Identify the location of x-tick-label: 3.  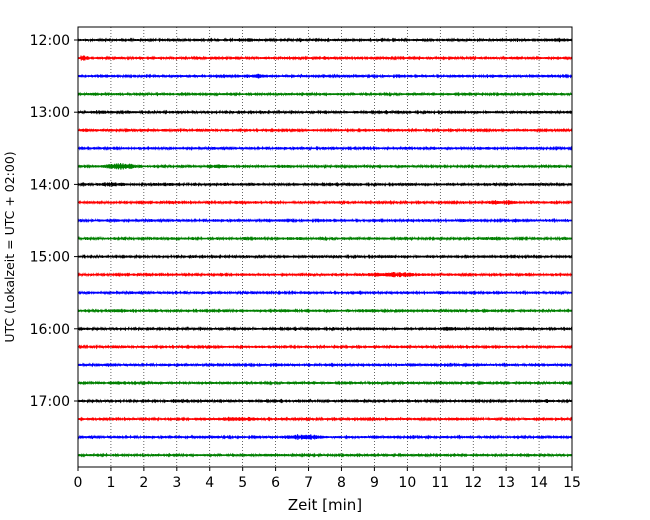
(176, 483).